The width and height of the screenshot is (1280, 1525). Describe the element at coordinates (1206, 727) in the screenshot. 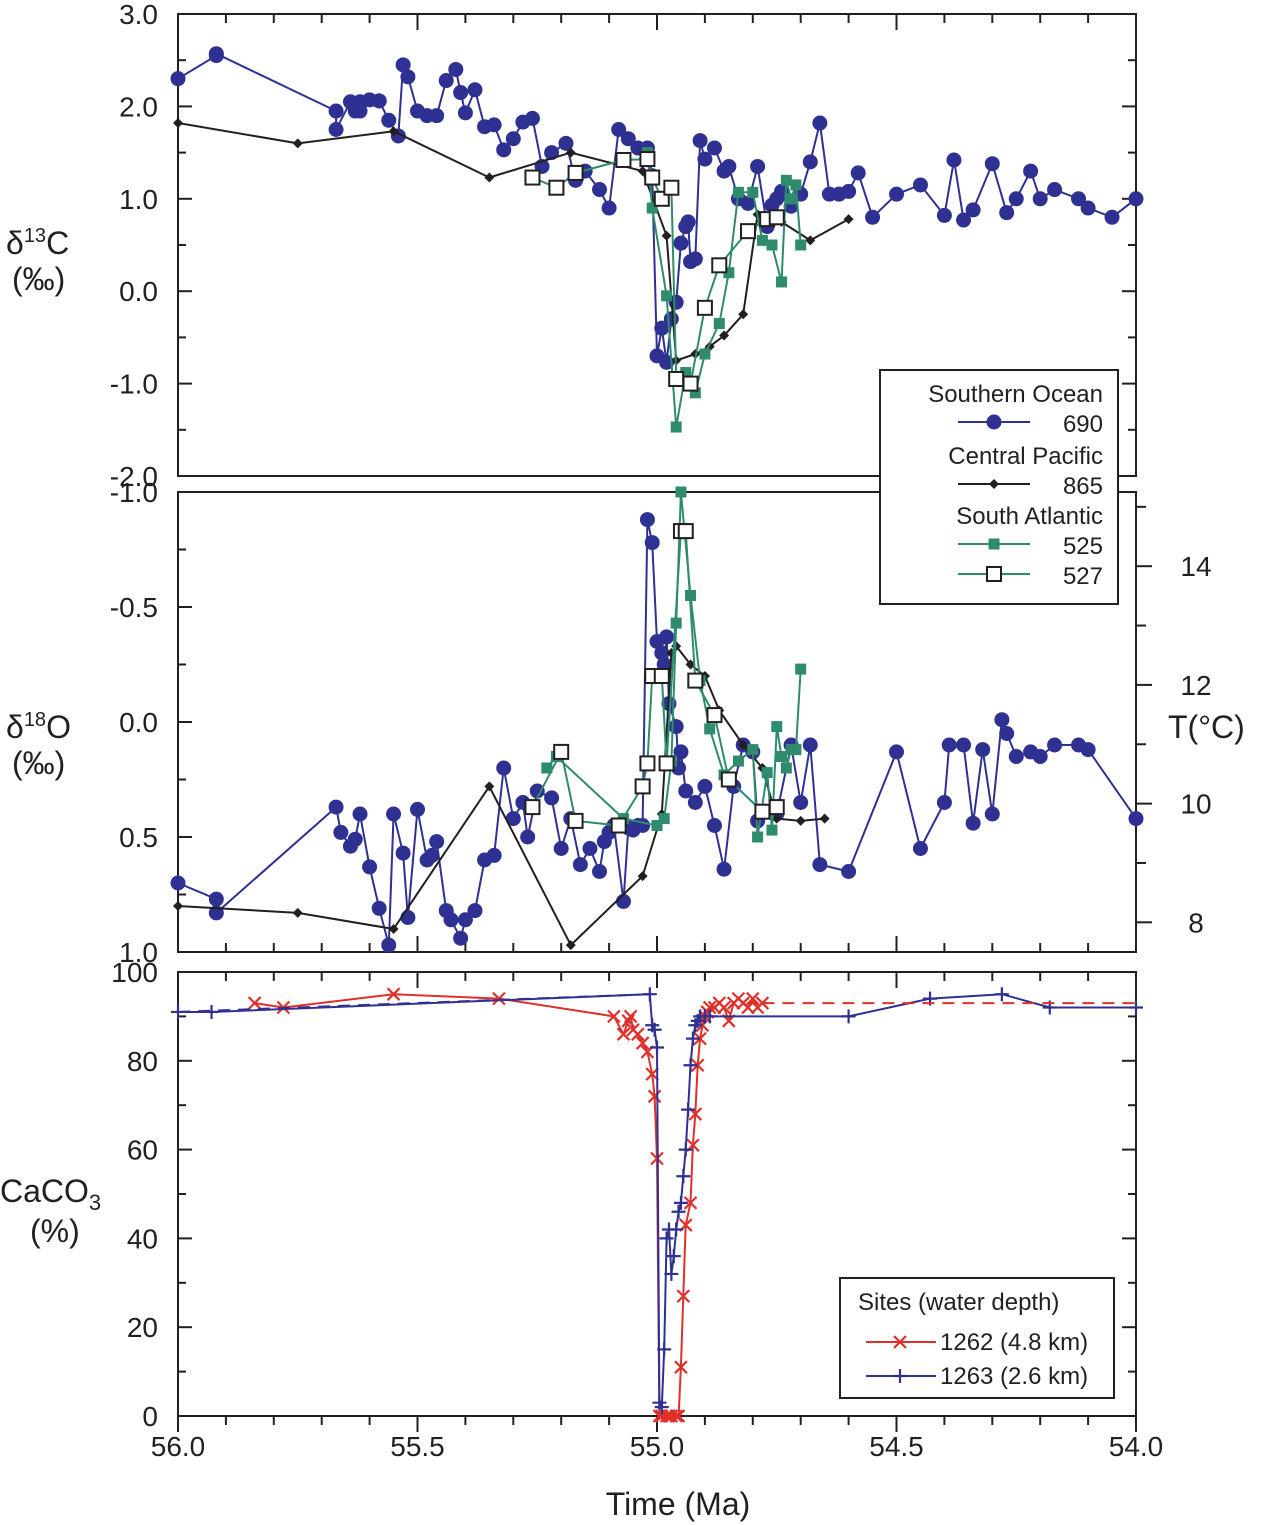

I see `temperature-axis-title: T(°C)` at that location.